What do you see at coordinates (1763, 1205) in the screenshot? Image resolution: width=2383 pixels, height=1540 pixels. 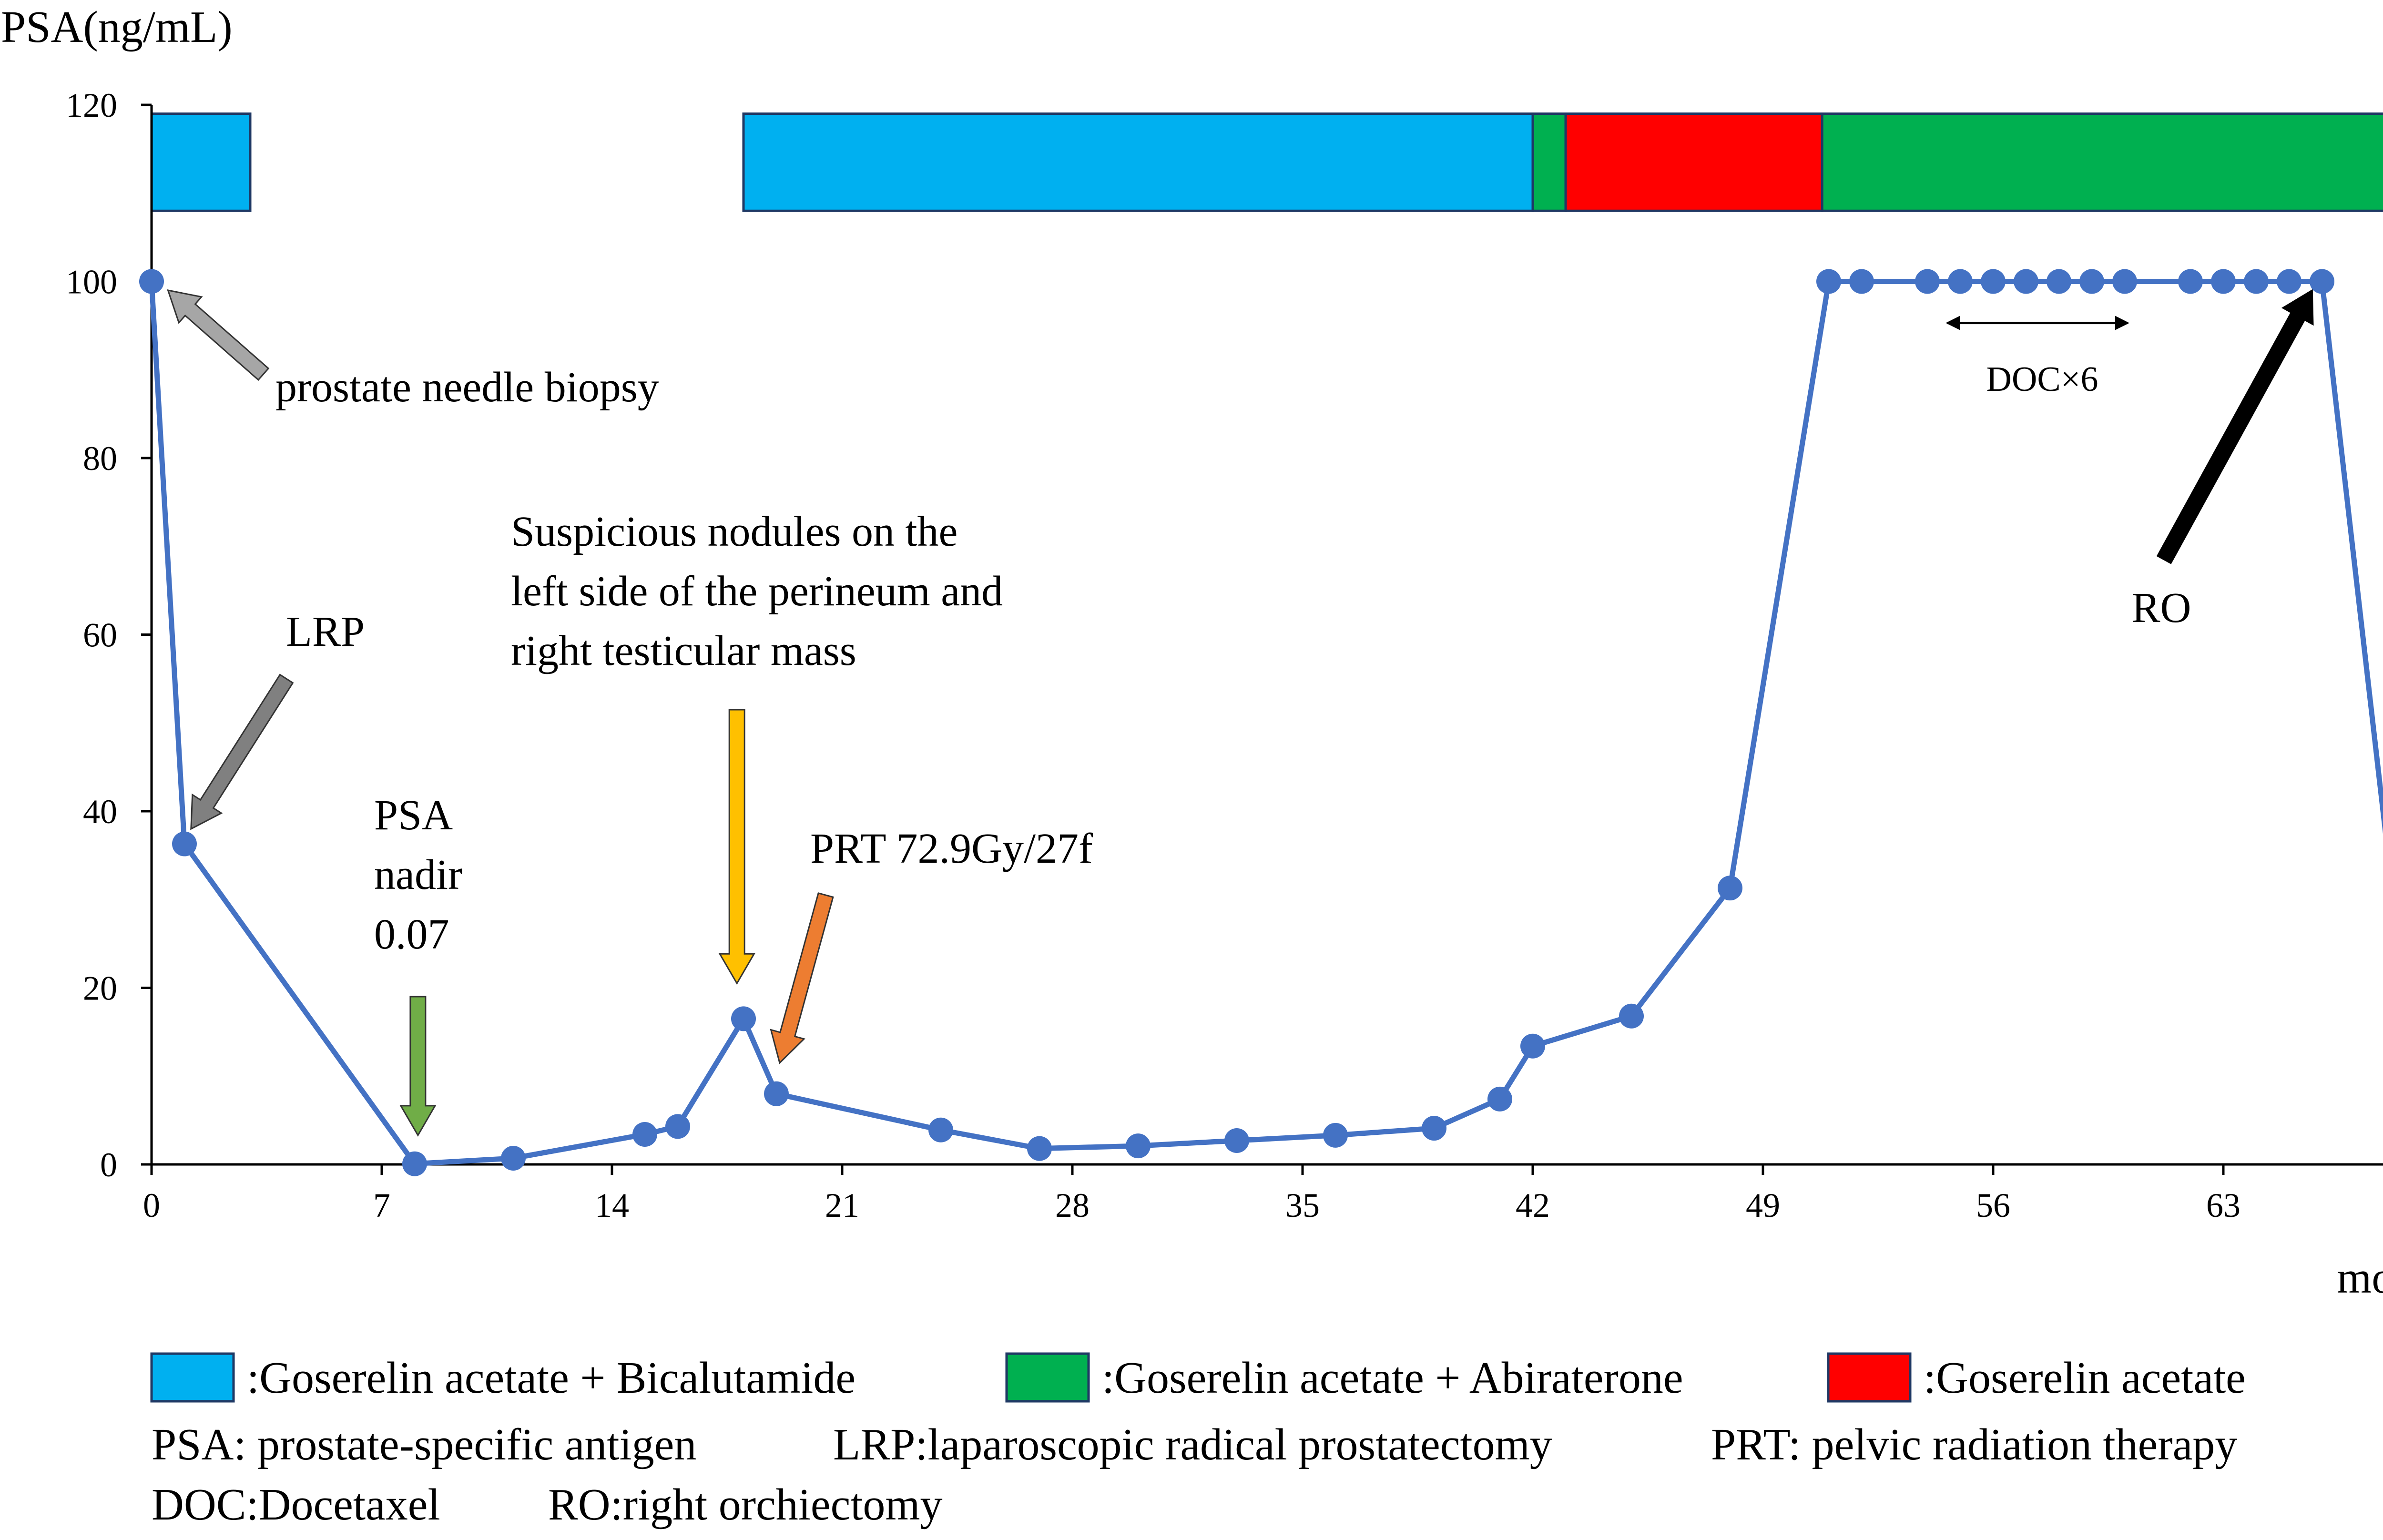 I see `x-tick-label: 49` at bounding box center [1763, 1205].